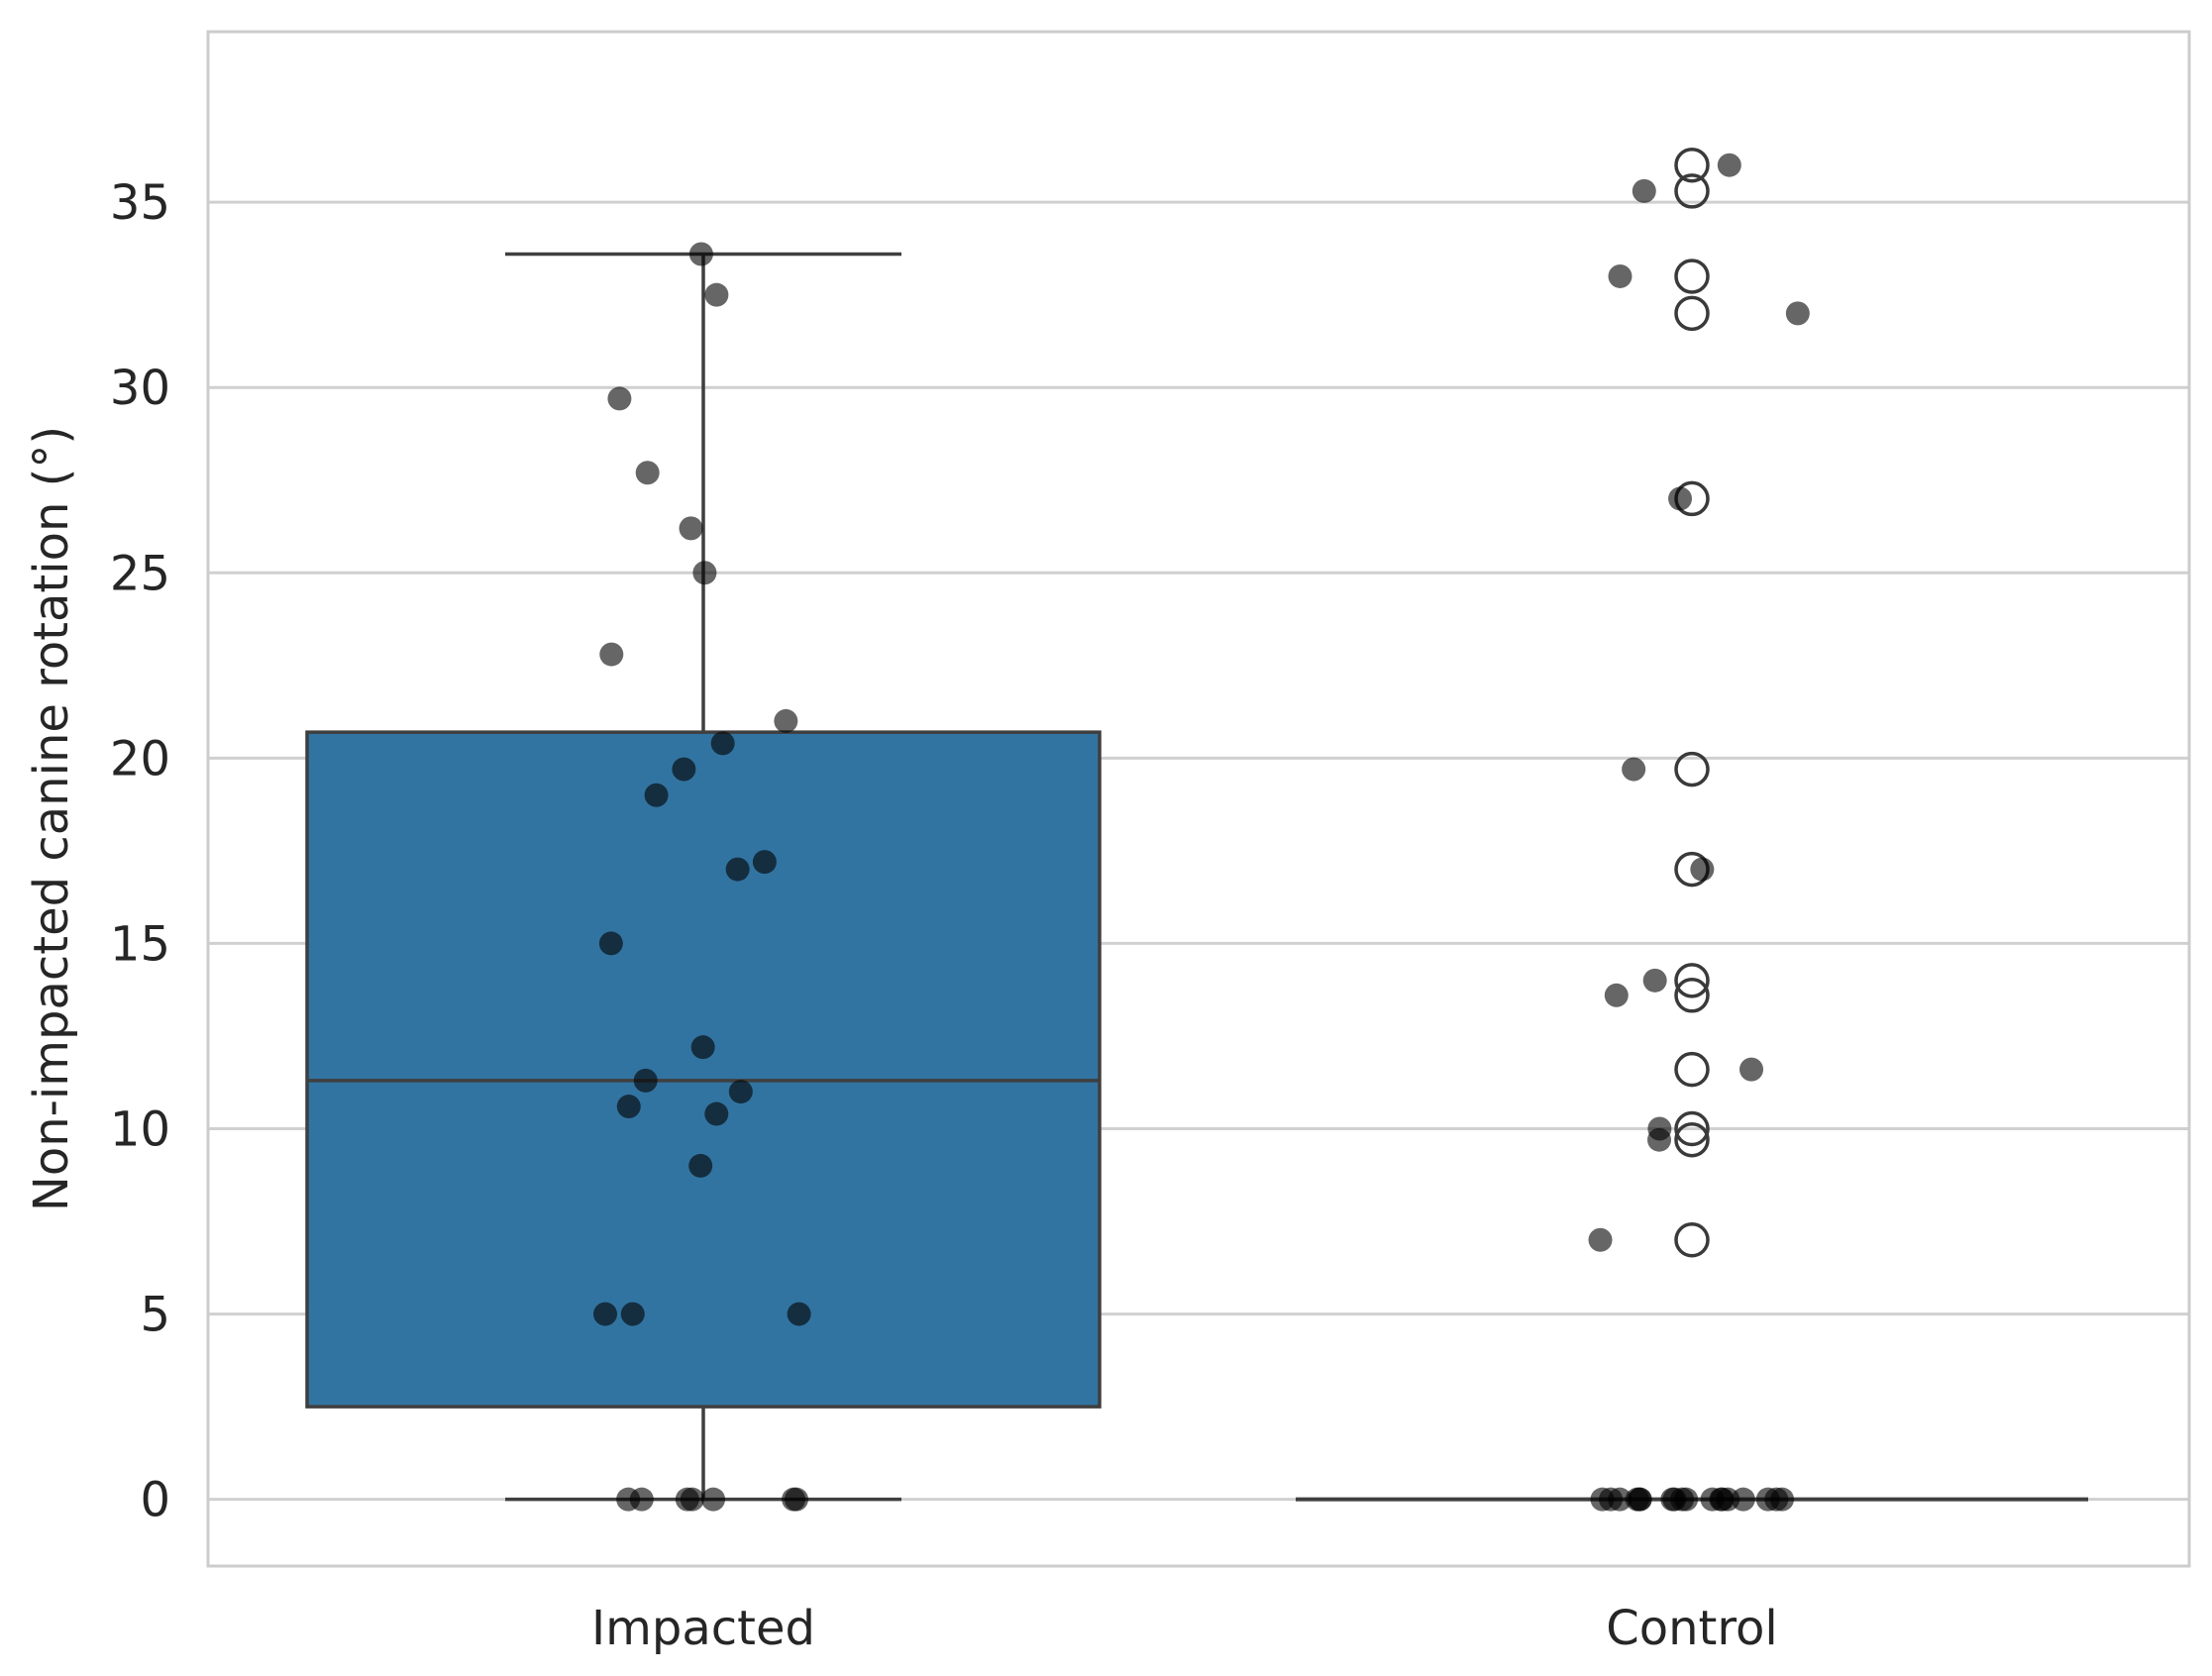  I want to click on y-tick-label: 25, so click(140, 573).